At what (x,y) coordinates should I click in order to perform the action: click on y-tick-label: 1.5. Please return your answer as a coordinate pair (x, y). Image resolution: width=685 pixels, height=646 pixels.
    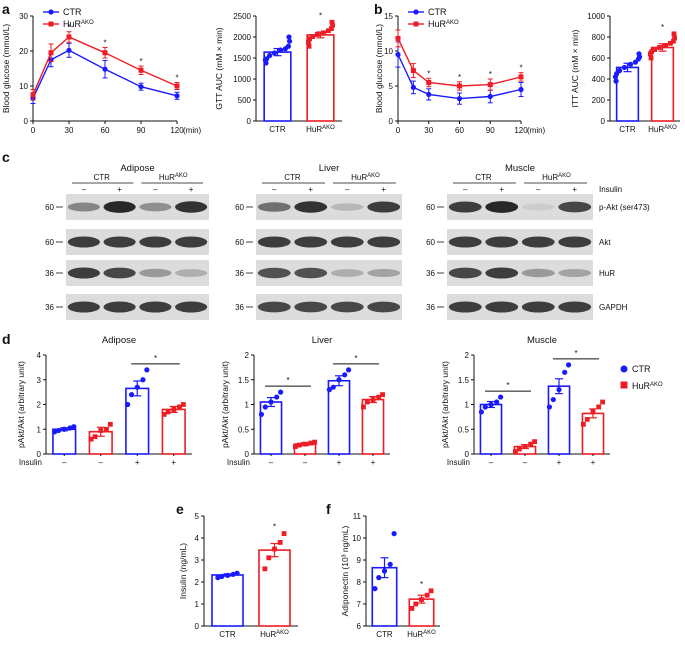
    Looking at the image, I should click on (244, 380).